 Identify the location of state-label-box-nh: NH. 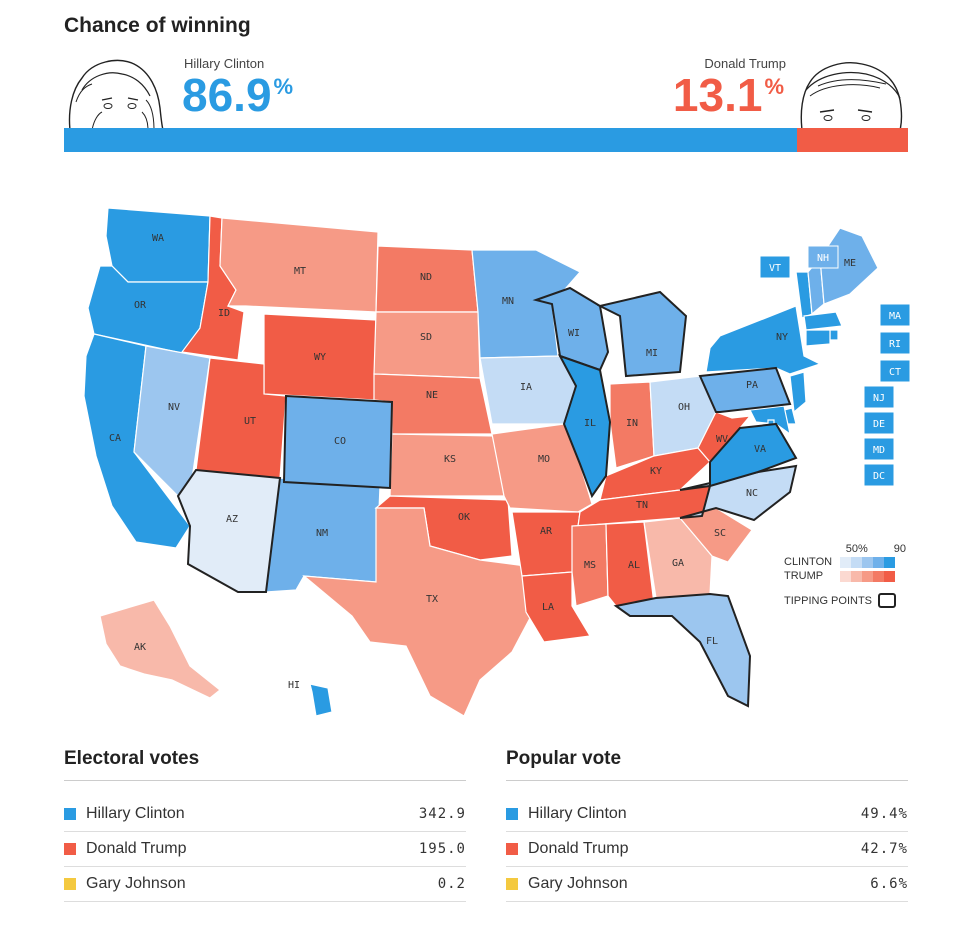
(823, 257).